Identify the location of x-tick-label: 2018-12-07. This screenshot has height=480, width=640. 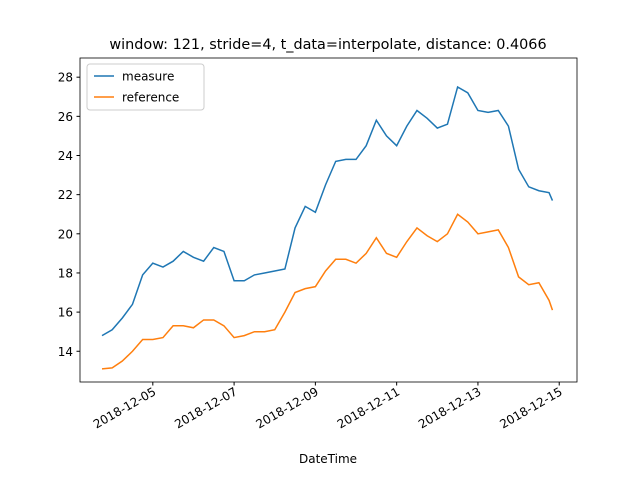
(205, 407).